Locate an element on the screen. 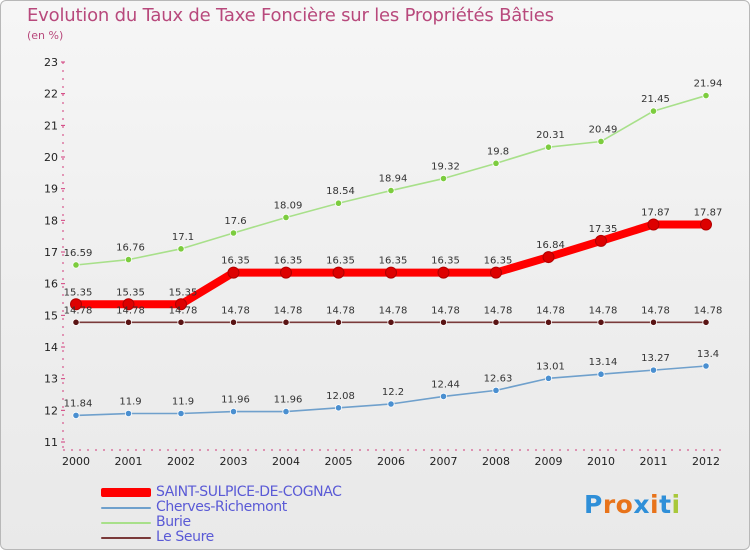 Image resolution: width=750 pixels, height=550 pixels. y-axis-unit-label: (en %) is located at coordinates (45, 35).